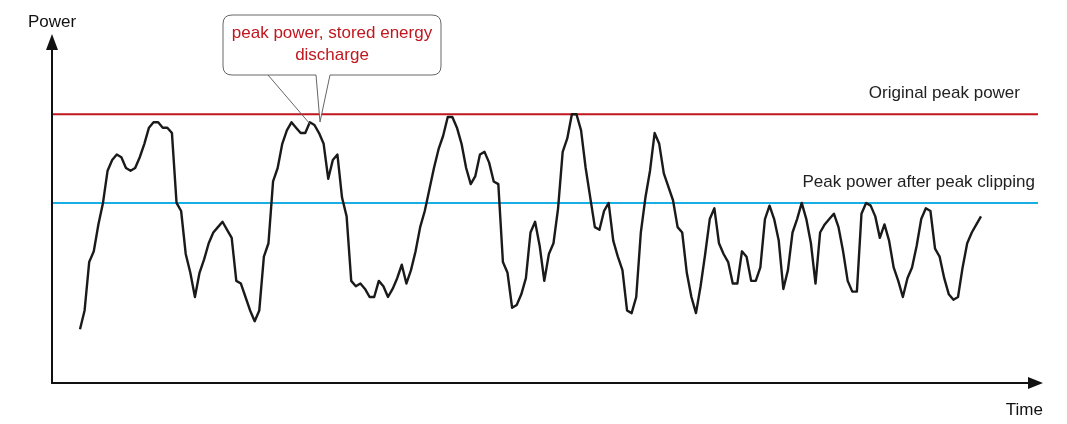 This screenshot has width=1067, height=424. What do you see at coordinates (918, 181) in the screenshot?
I see `ref-line-label: Peak power after peak clipping` at bounding box center [918, 181].